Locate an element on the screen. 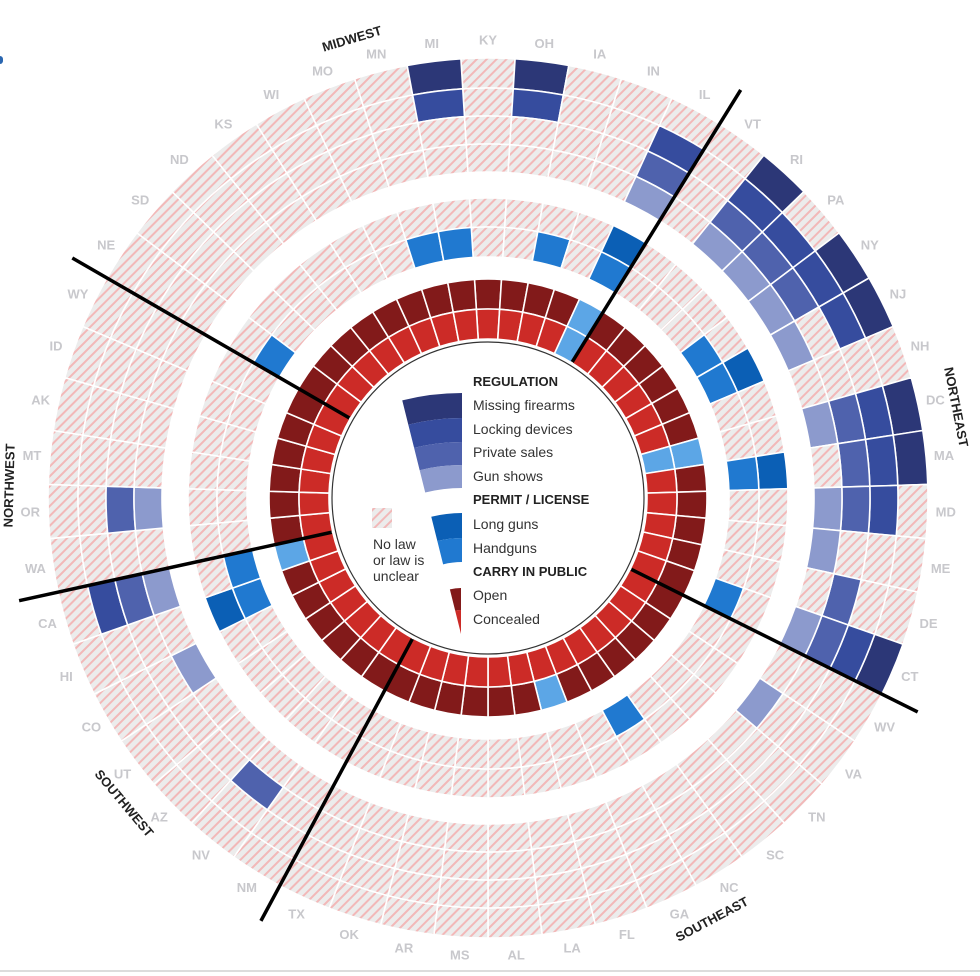 This screenshot has width=980, height=976. cell-handguns-ms is located at coordinates (471, 753).